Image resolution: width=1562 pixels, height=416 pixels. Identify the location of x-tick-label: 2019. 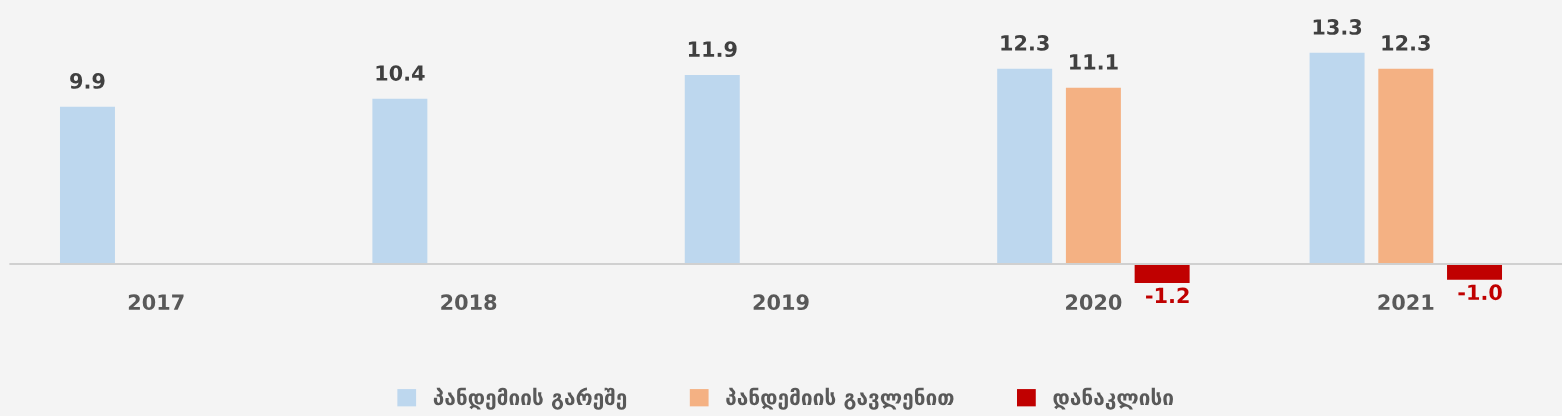
(781, 302).